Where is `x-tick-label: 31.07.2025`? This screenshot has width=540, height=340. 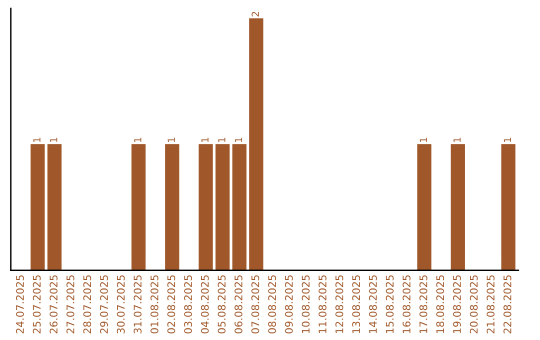 x-tick-label: 31.07.2025 is located at coordinates (138, 304).